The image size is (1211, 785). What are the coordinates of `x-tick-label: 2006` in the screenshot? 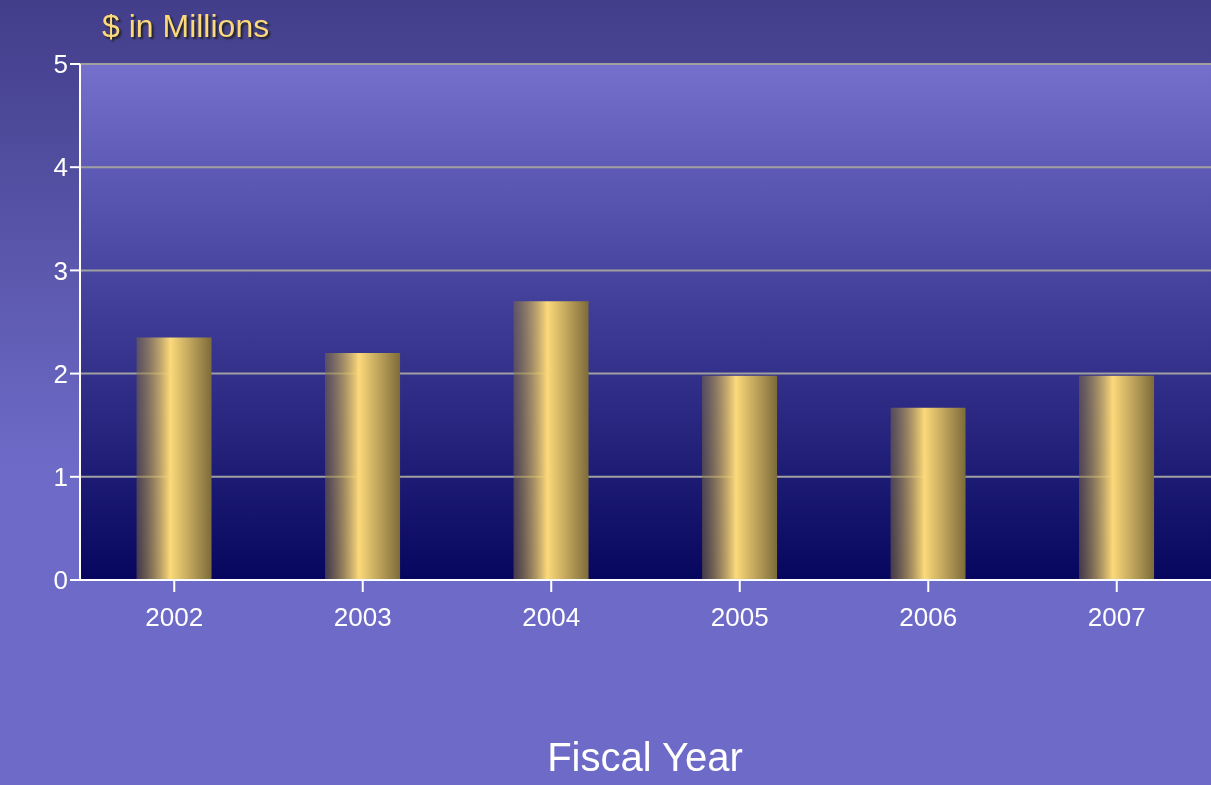 It's located at (928, 617).